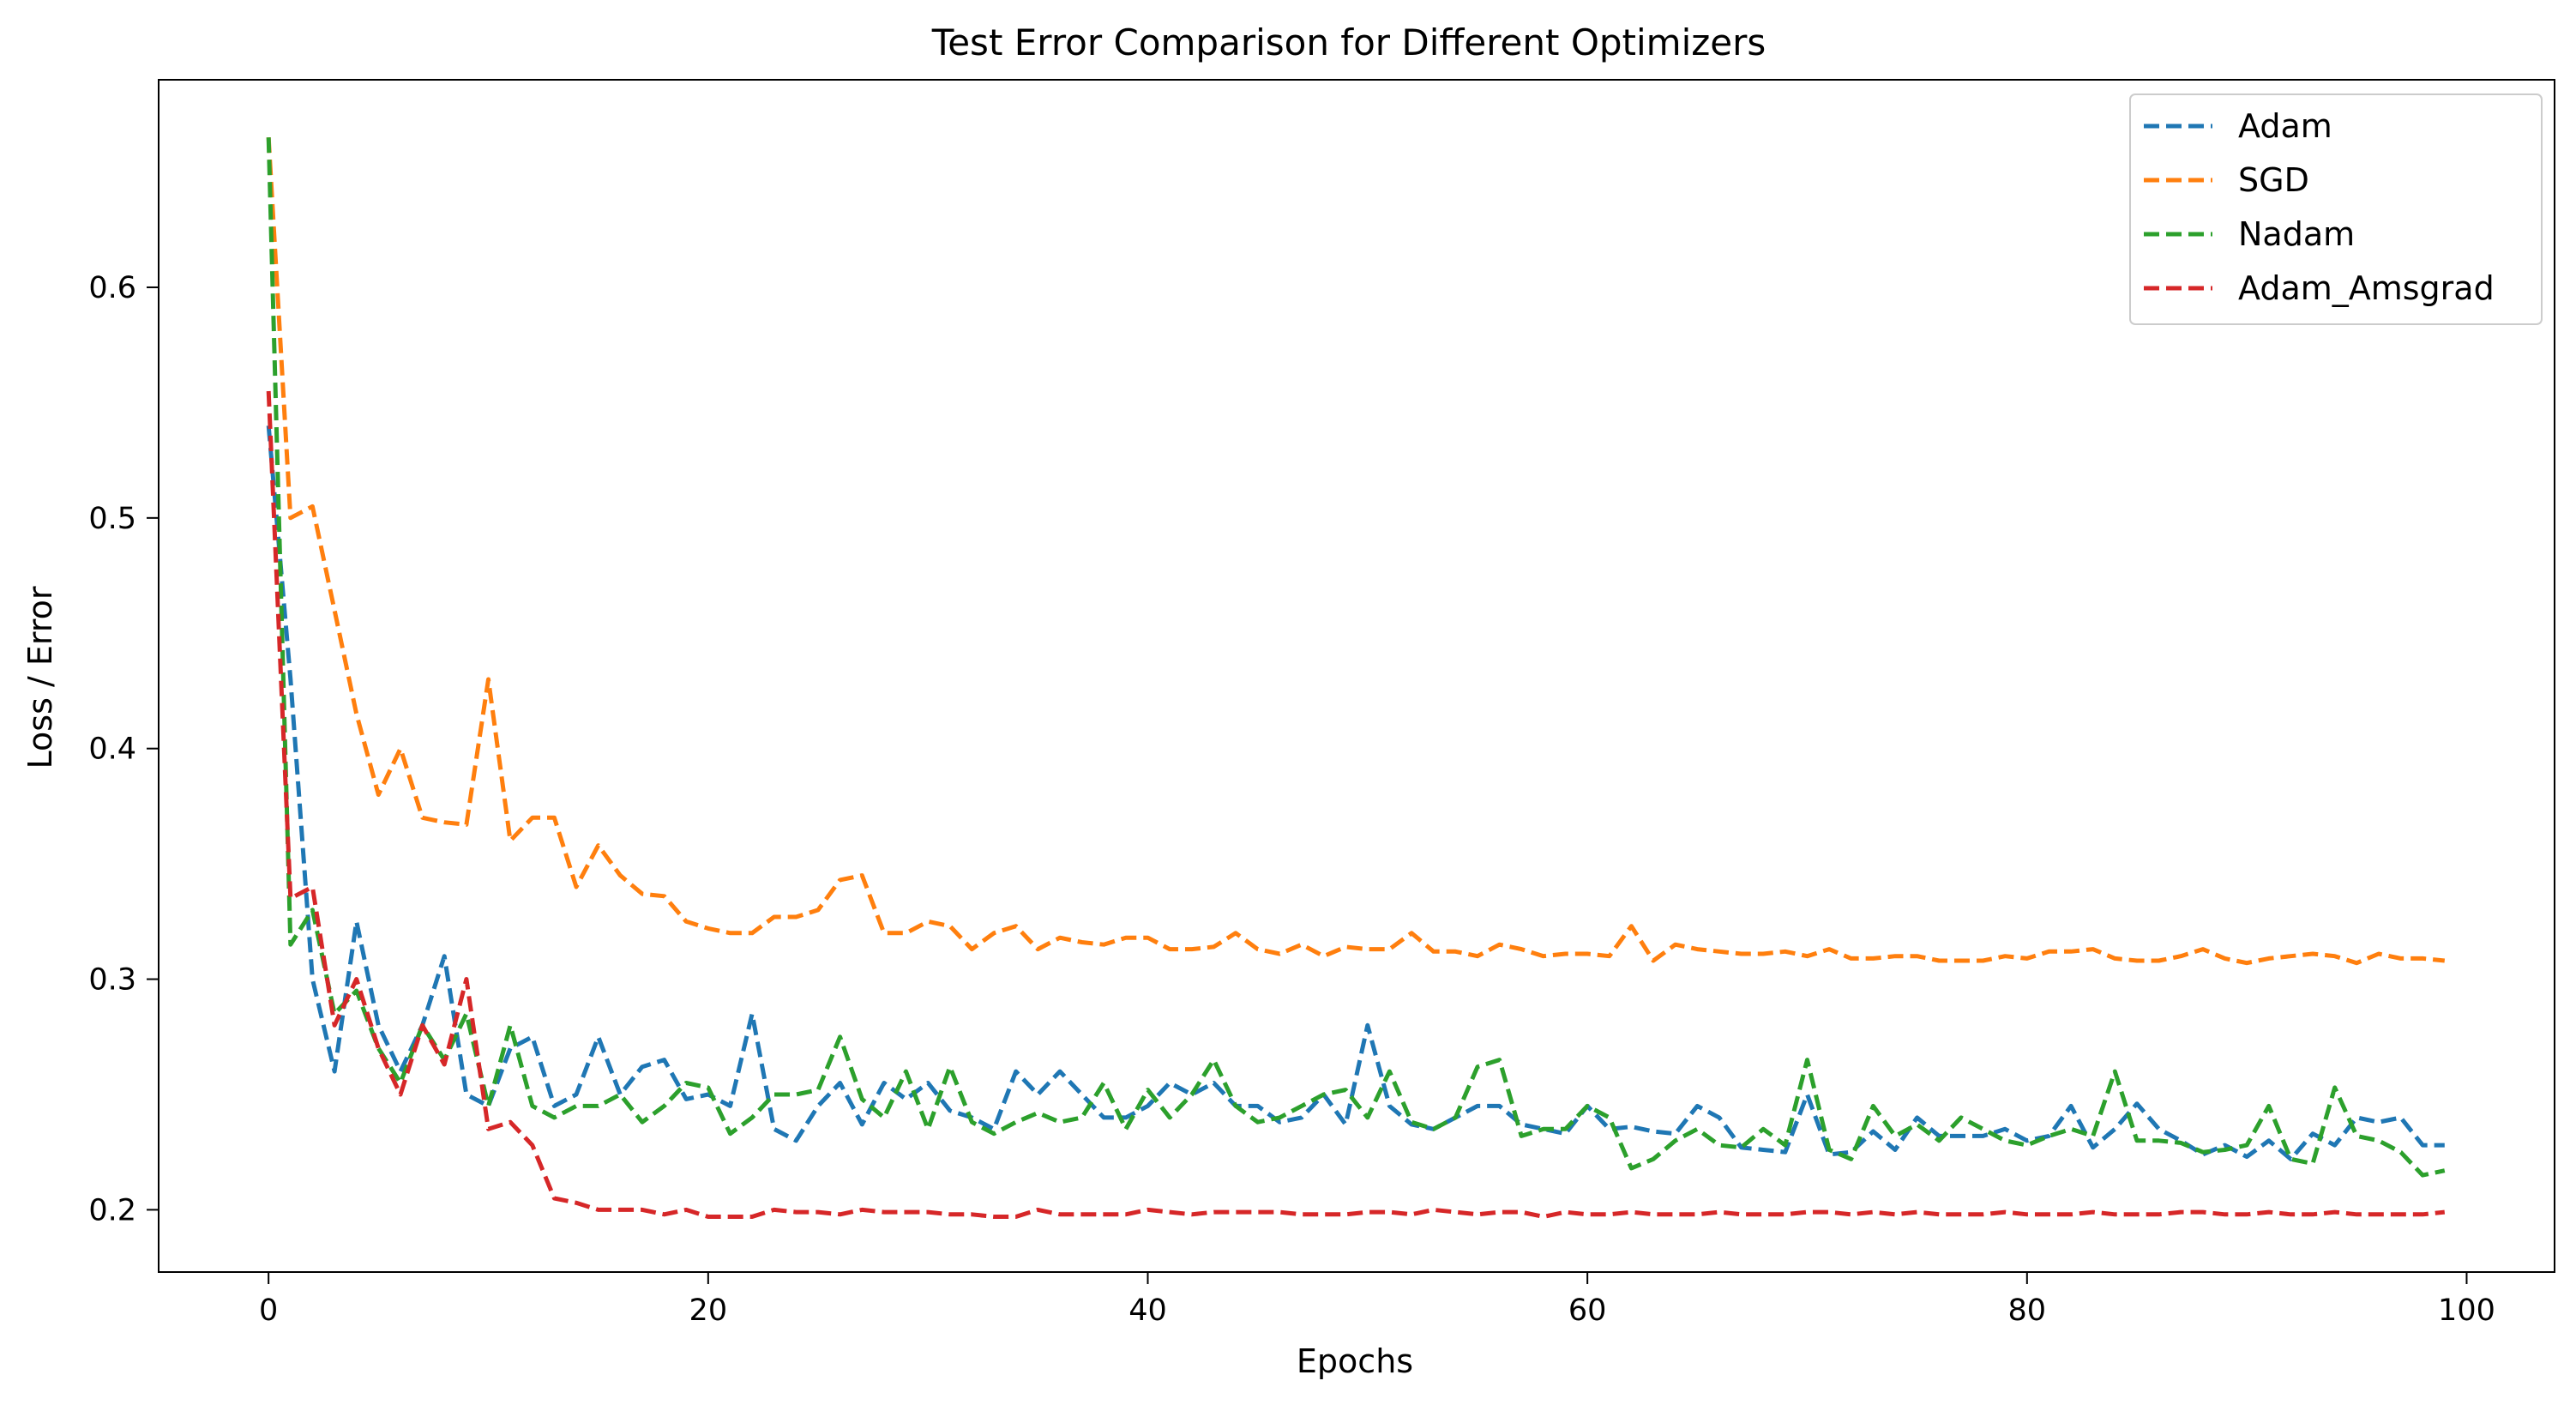 The image size is (2576, 1405). What do you see at coordinates (112, 980) in the screenshot?
I see `y-tick-label: 0.3` at bounding box center [112, 980].